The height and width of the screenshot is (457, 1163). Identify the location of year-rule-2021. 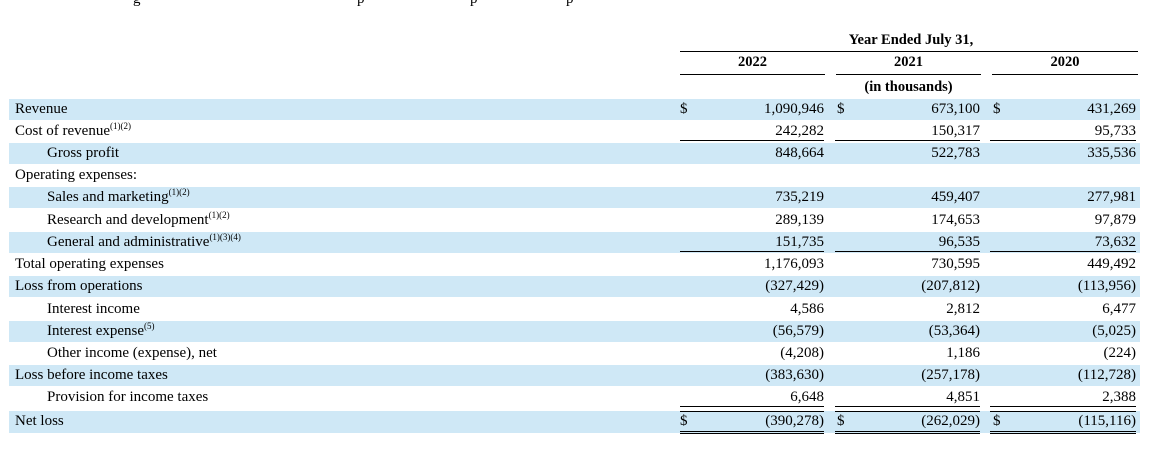
(908, 74).